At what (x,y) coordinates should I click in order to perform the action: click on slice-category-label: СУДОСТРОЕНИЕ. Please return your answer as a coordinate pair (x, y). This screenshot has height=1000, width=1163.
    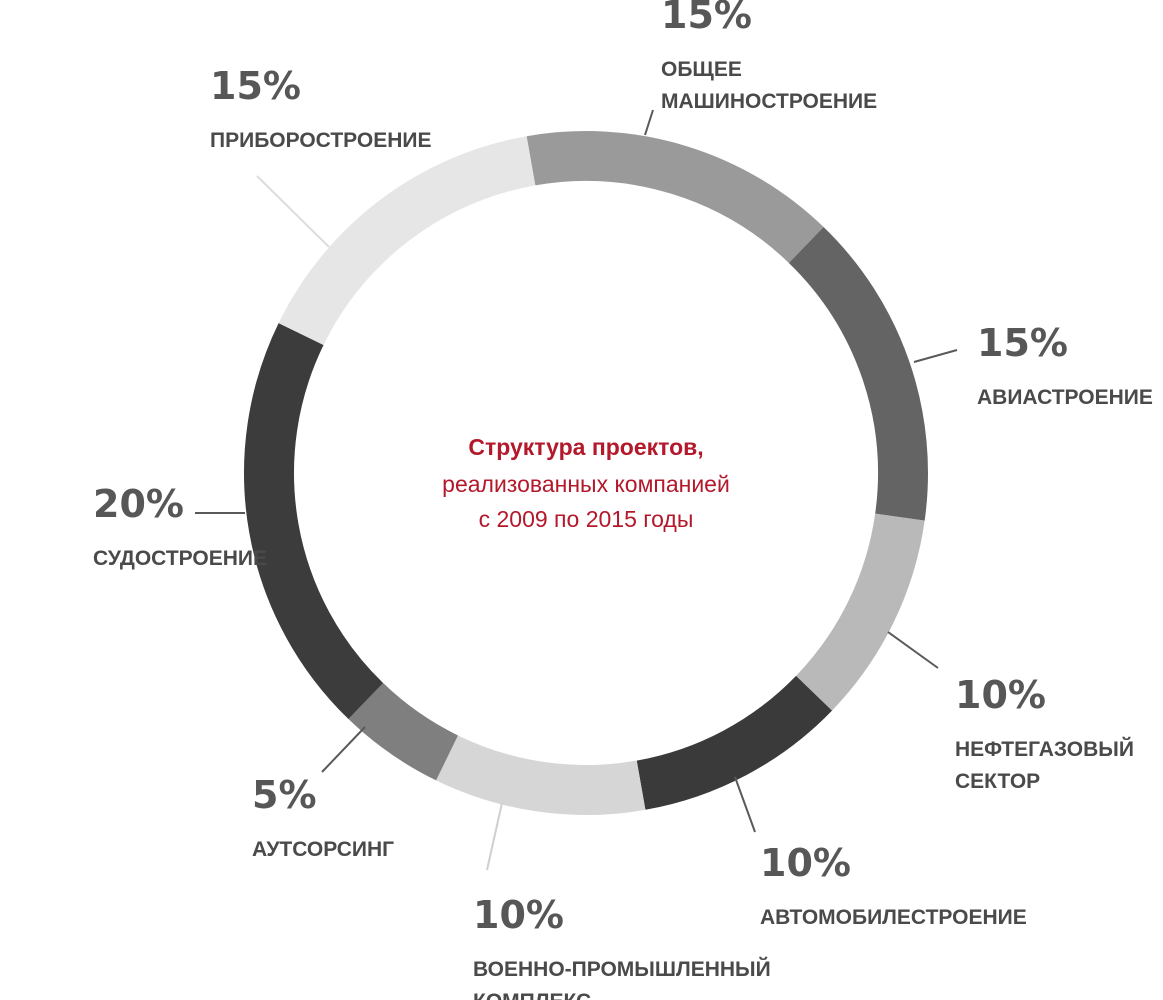
    Looking at the image, I should click on (180, 558).